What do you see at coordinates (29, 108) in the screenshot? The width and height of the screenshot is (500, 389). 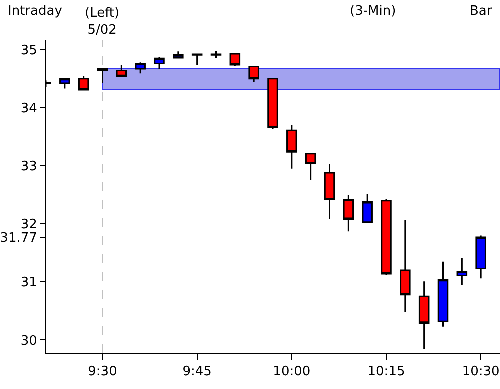 I see `y-tick-label: 34` at bounding box center [29, 108].